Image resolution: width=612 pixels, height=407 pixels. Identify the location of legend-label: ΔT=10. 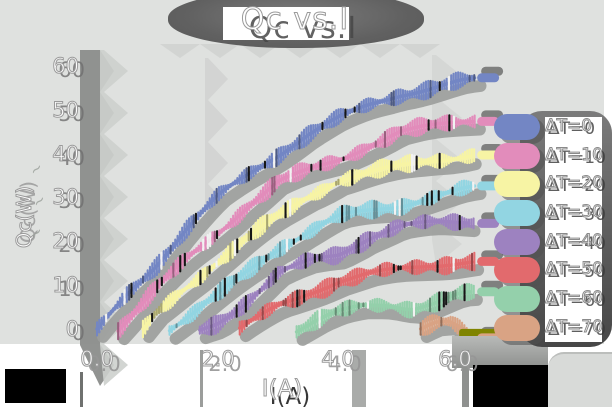
(574, 154).